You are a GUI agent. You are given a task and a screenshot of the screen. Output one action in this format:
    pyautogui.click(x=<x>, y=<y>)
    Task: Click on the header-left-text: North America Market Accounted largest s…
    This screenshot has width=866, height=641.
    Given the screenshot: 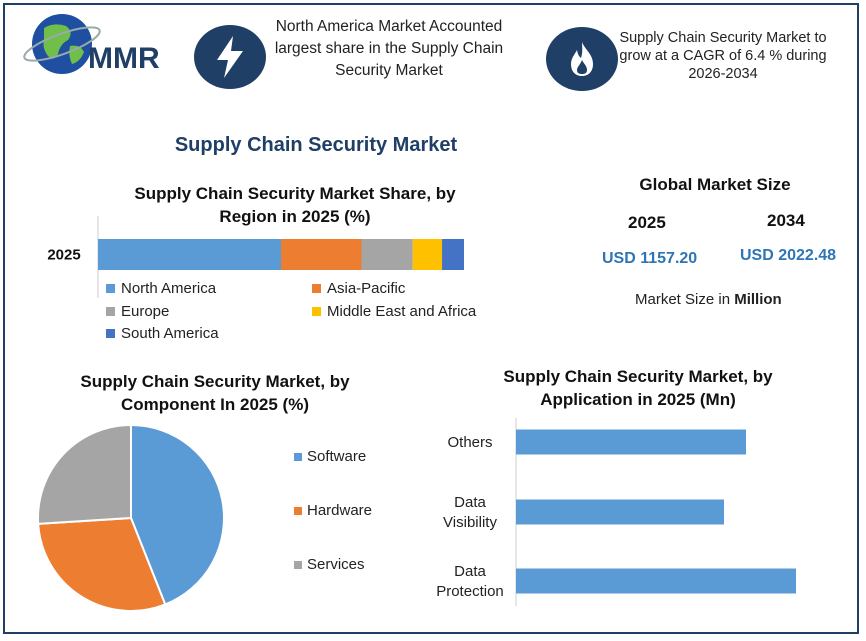 What is the action you would take?
    pyautogui.click(x=389, y=48)
    